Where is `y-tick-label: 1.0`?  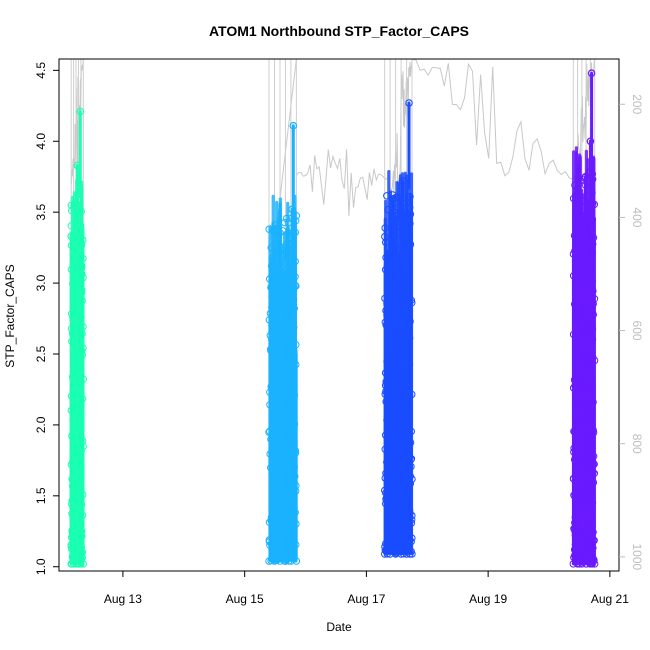
y-tick-label: 1.0 is located at coordinates (41, 566).